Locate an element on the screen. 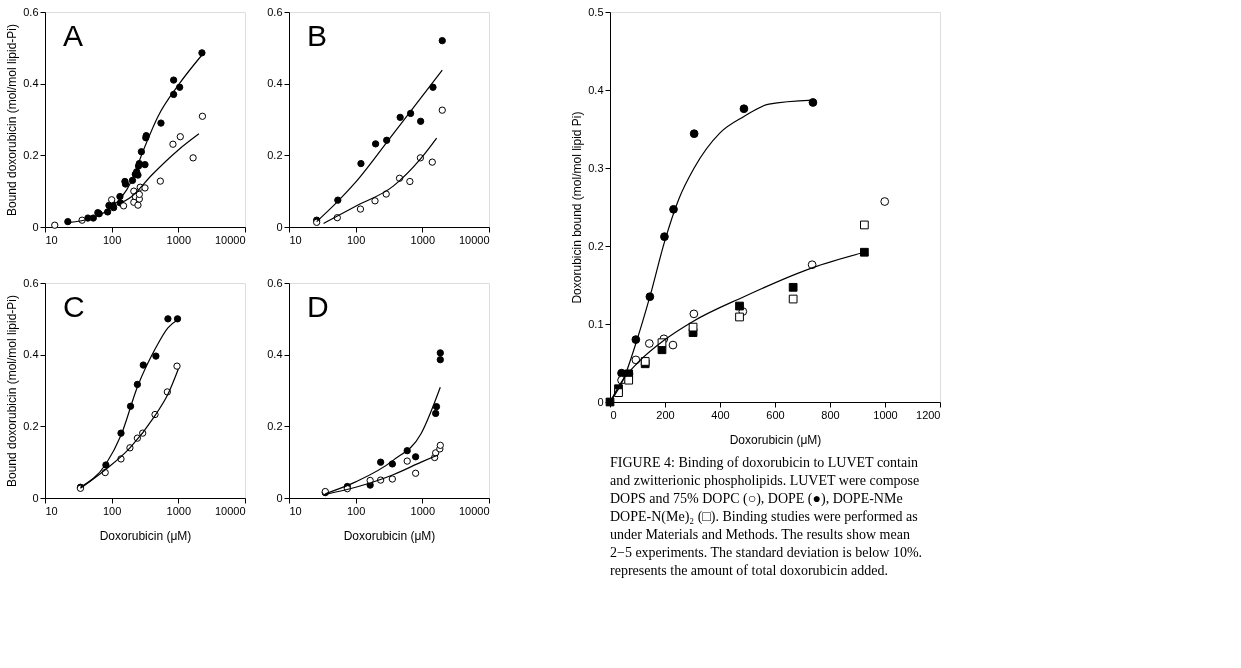  y-tick-label: 0.3 is located at coordinates (596, 167).